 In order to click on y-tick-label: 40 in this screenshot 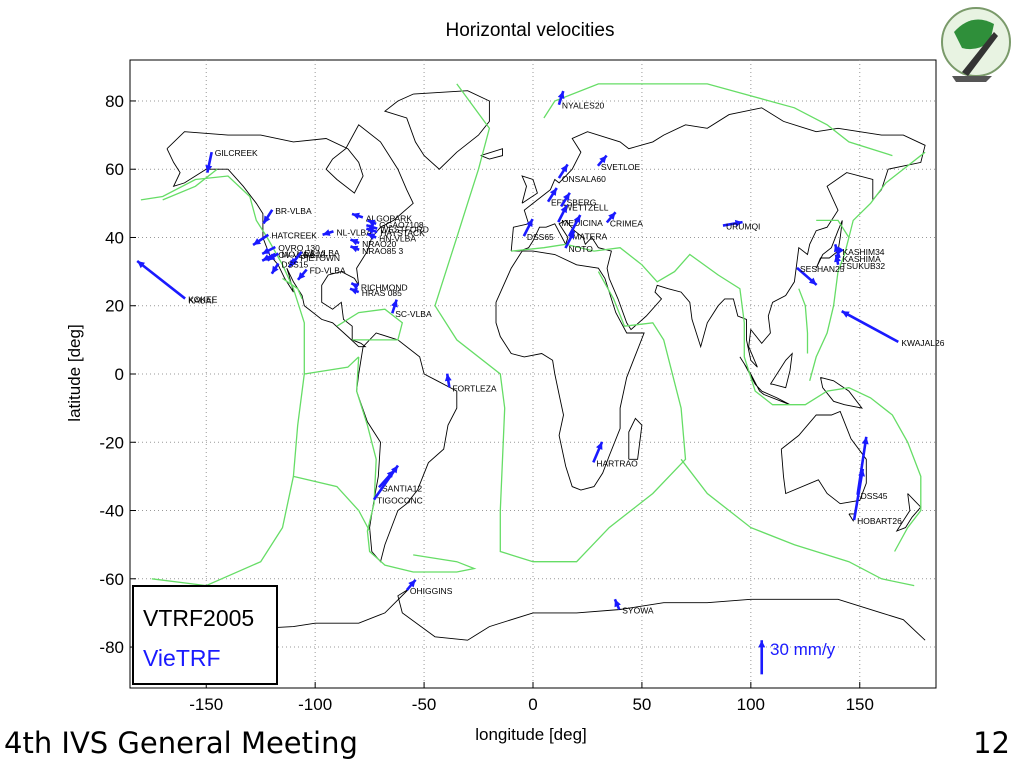, I will do `click(114, 237)`.